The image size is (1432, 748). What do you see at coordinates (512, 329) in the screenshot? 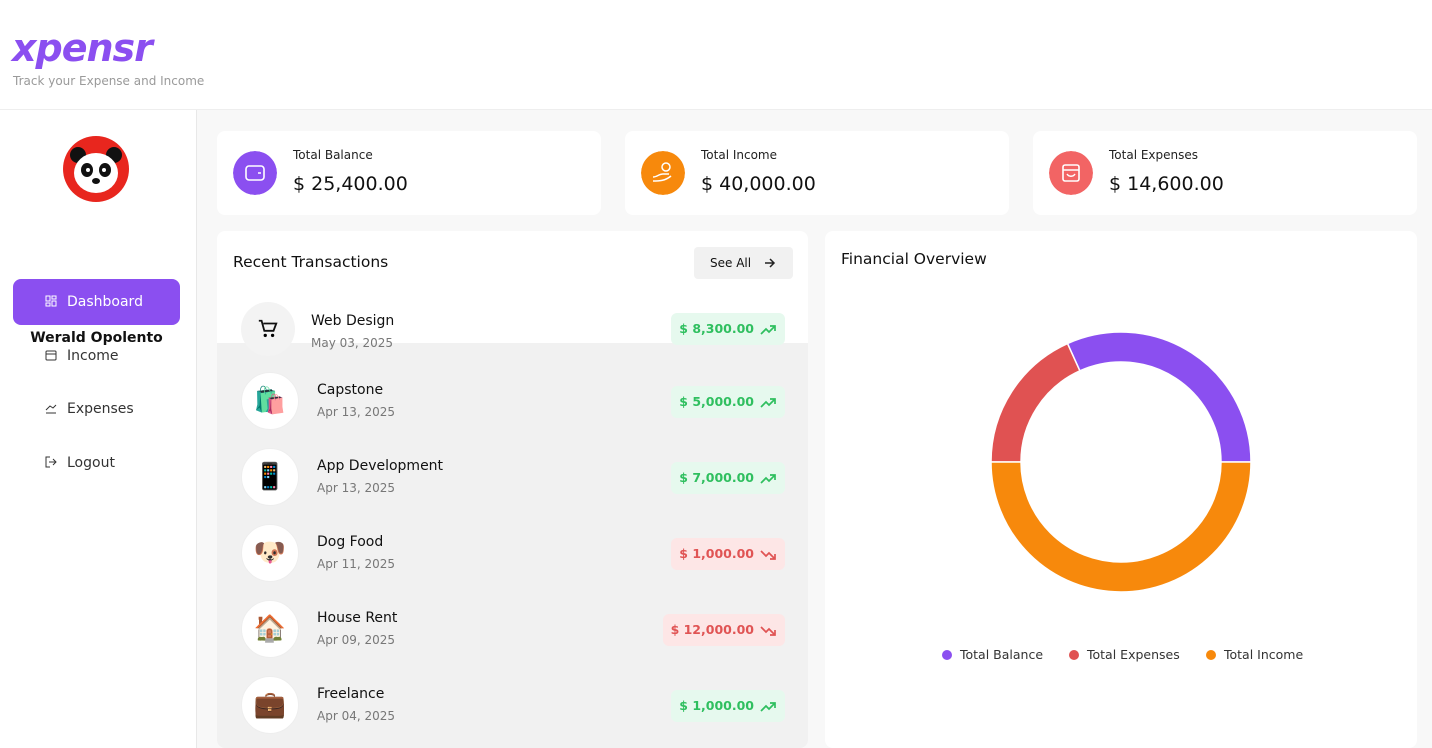
I see `transaction-row: Web Design May 03, 2025 $ 8,300.00` at bounding box center [512, 329].